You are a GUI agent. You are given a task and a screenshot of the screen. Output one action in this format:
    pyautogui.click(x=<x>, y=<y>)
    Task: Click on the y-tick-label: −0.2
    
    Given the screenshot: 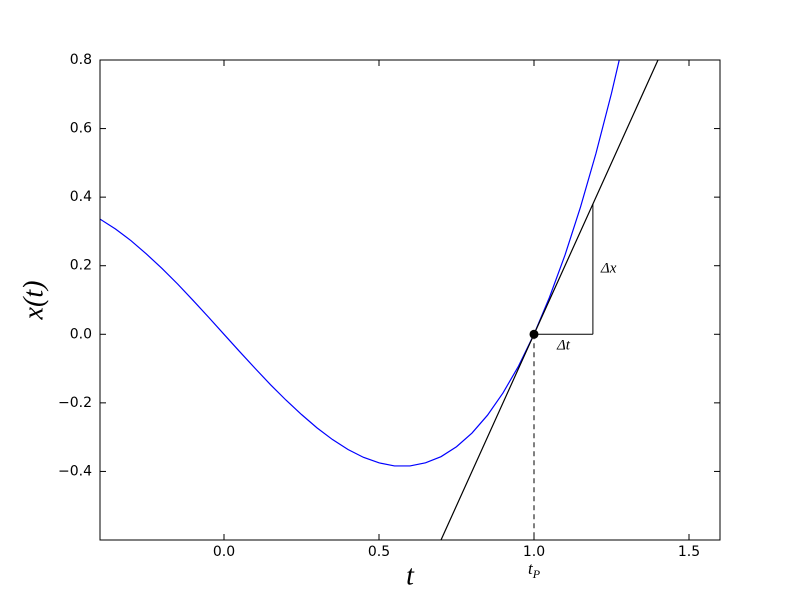 What is the action you would take?
    pyautogui.click(x=75, y=403)
    